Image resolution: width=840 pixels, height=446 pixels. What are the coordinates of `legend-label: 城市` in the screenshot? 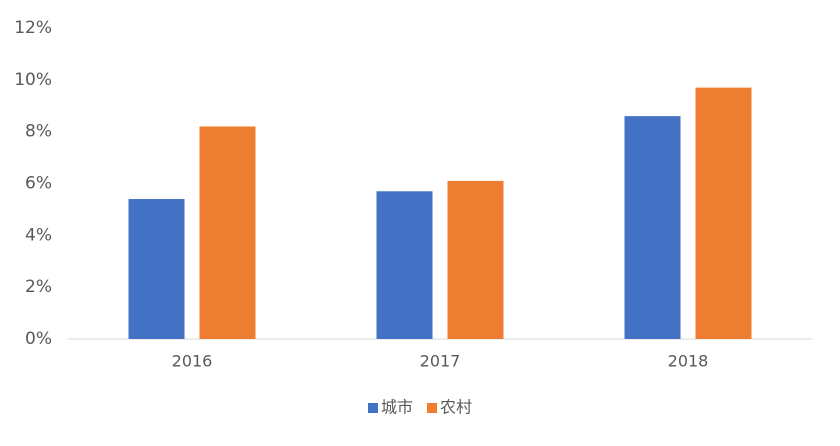 It's located at (397, 407).